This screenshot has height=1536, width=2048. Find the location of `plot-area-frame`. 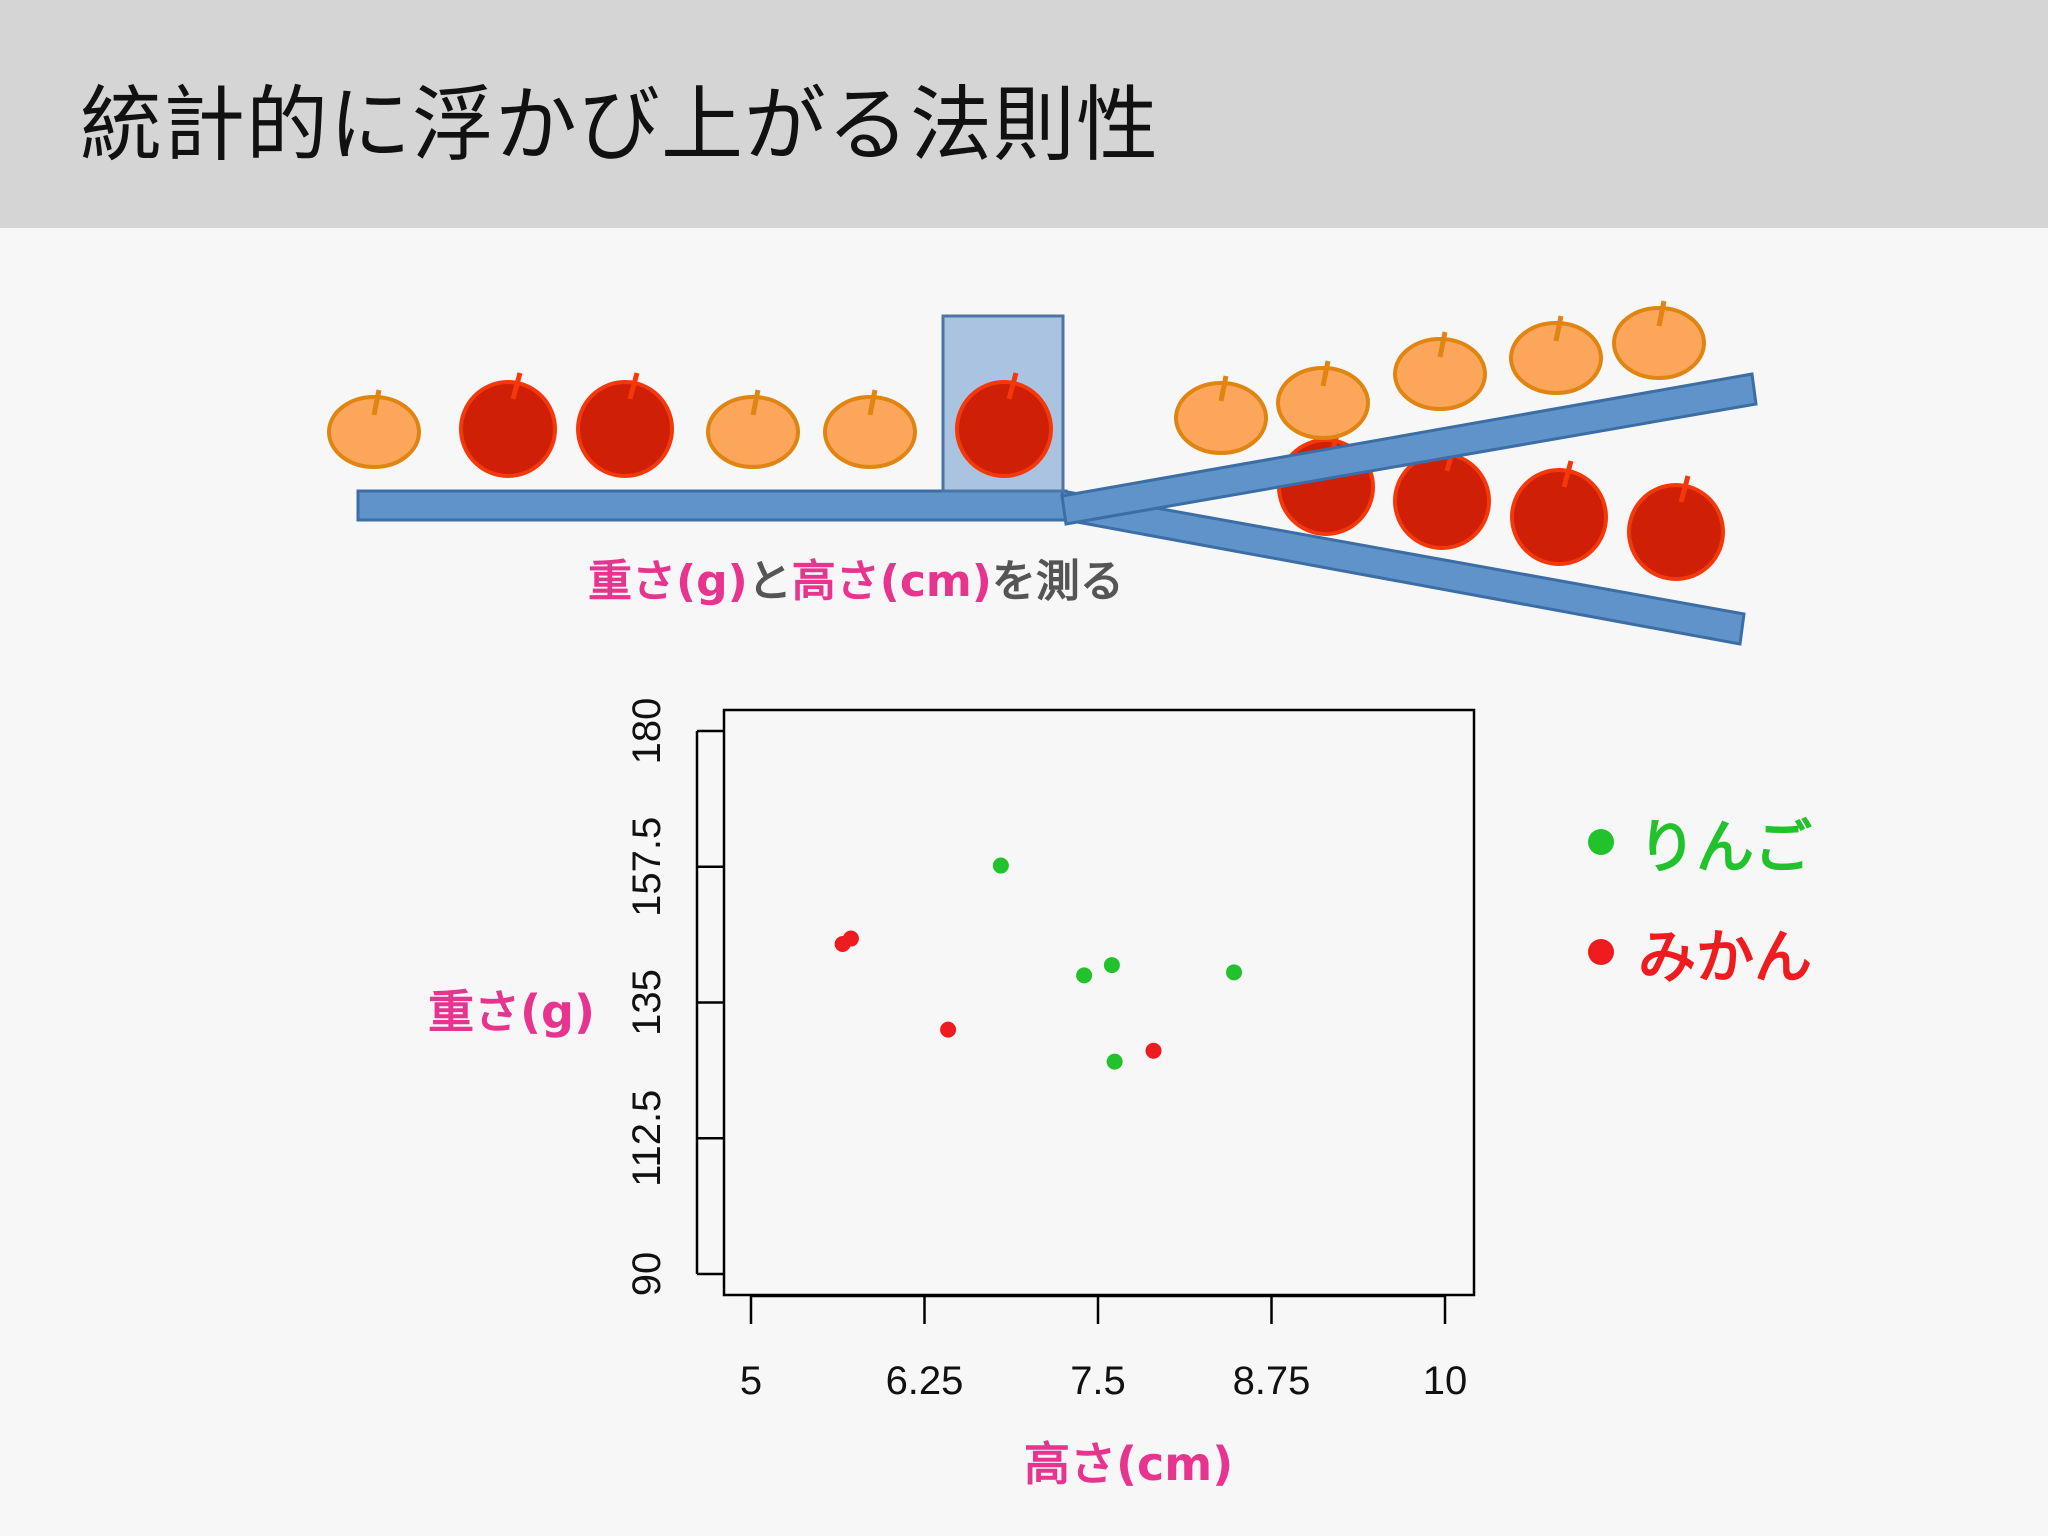

plot-area-frame is located at coordinates (1099, 1002).